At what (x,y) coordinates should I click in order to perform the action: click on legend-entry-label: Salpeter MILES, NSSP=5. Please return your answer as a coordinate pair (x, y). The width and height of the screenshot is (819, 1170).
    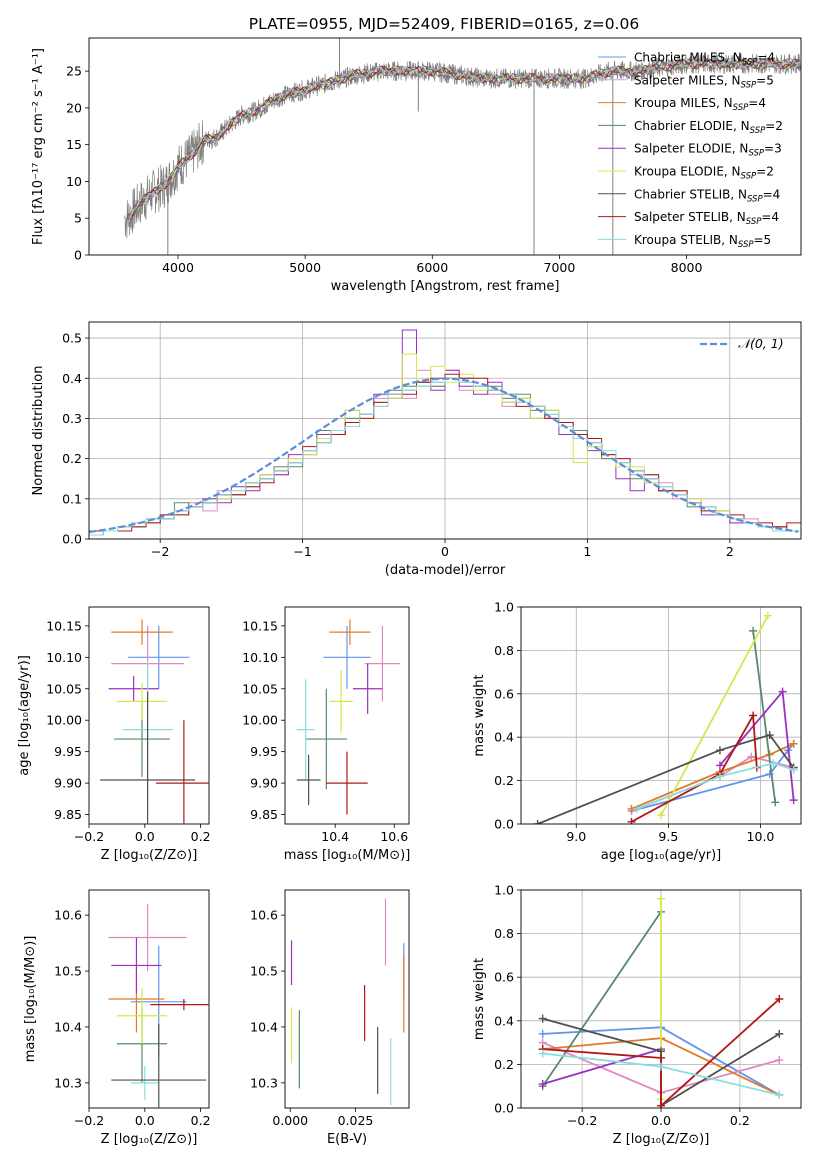
    Looking at the image, I should click on (704, 81).